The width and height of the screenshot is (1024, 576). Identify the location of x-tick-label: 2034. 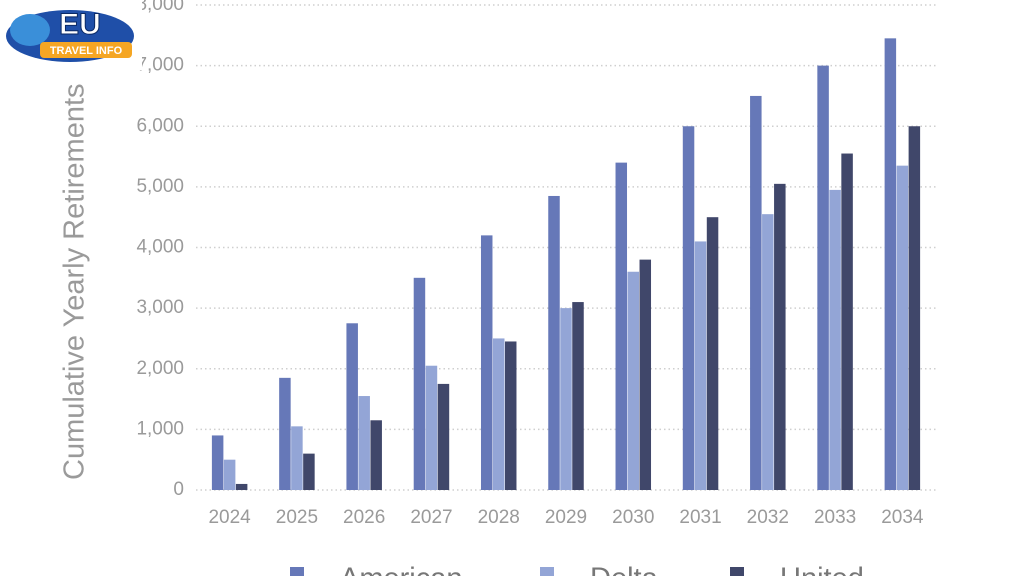
(902, 517).